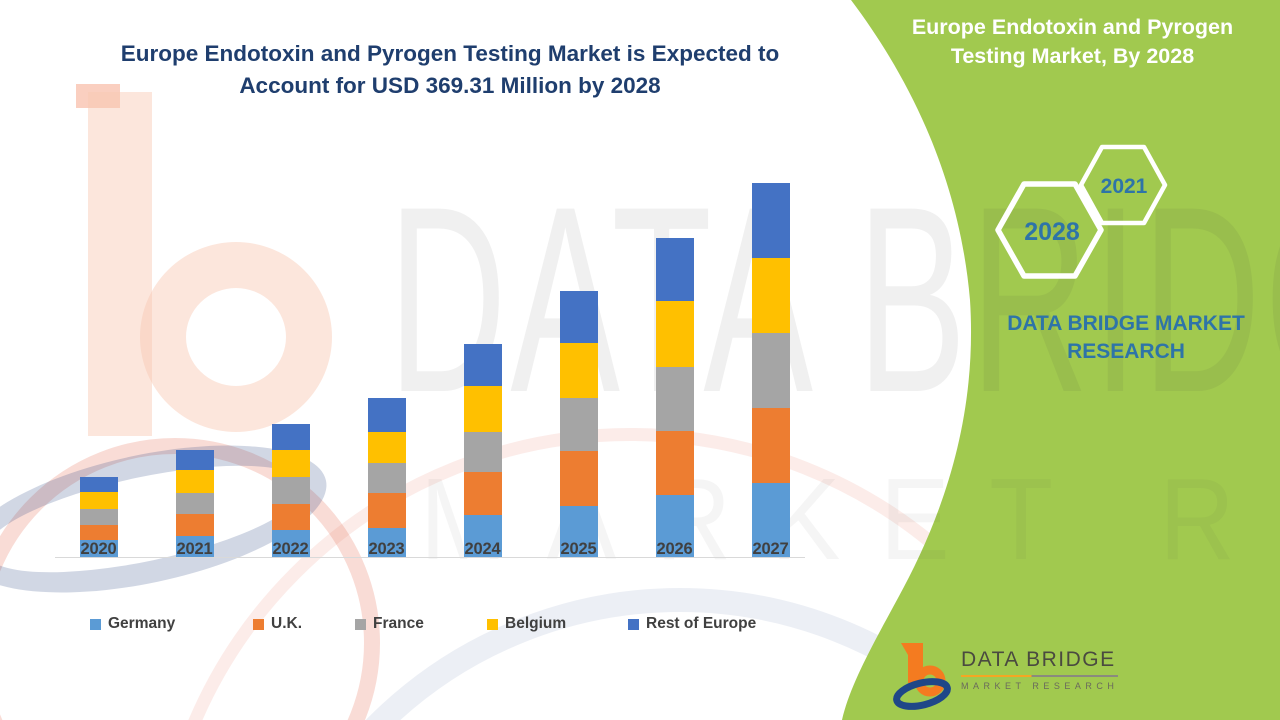 This screenshot has height=720, width=1280. Describe the element at coordinates (578, 478) in the screenshot. I see `bar-segment-u-k-2025` at that location.